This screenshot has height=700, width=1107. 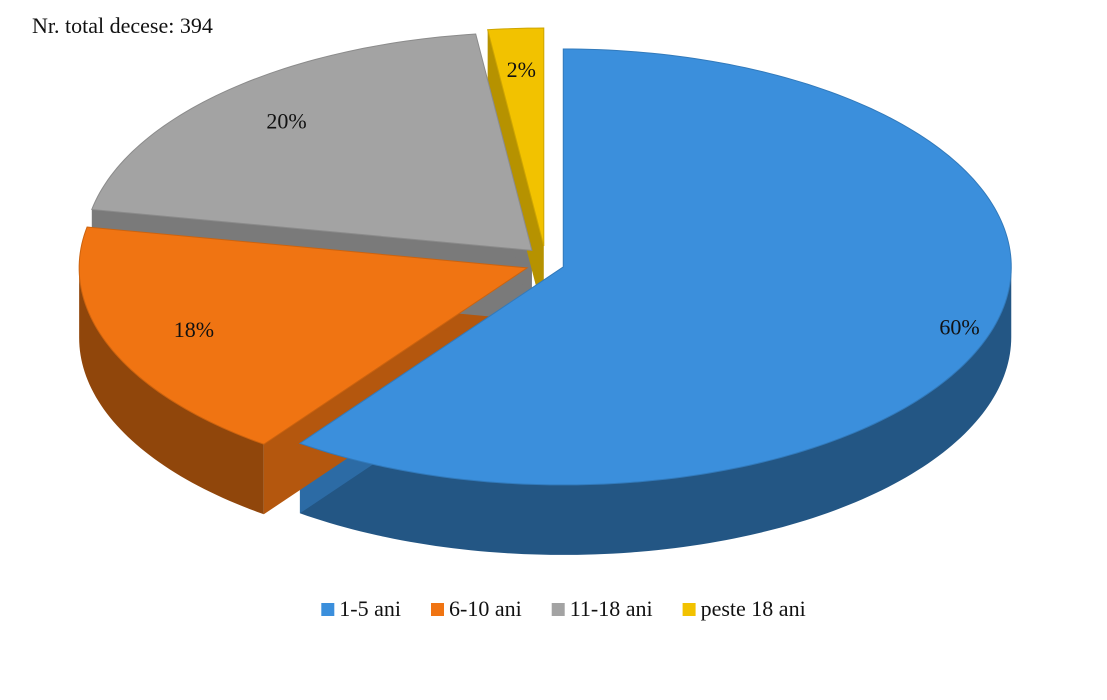 I want to click on legend: 1-5 ani 6-10 ani 11-18 ani peste 18 ani, so click(x=563, y=608).